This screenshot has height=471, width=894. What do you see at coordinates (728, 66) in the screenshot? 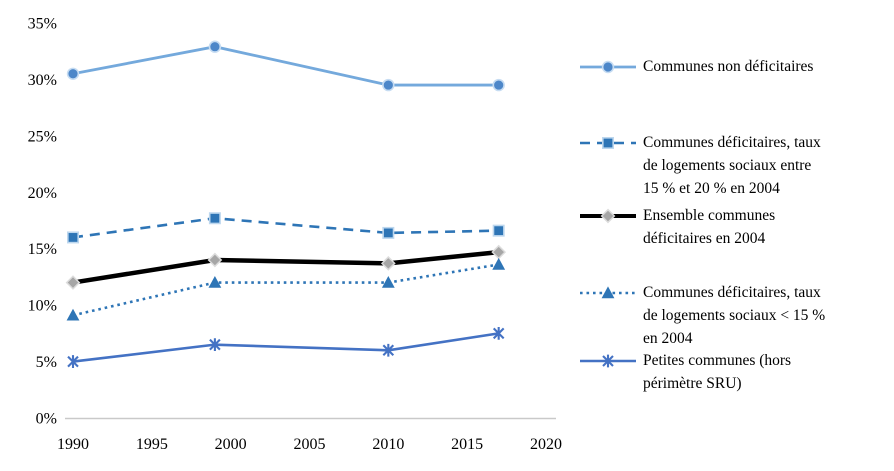
I see `legend-item-label: Communes non déficitaires` at bounding box center [728, 66].